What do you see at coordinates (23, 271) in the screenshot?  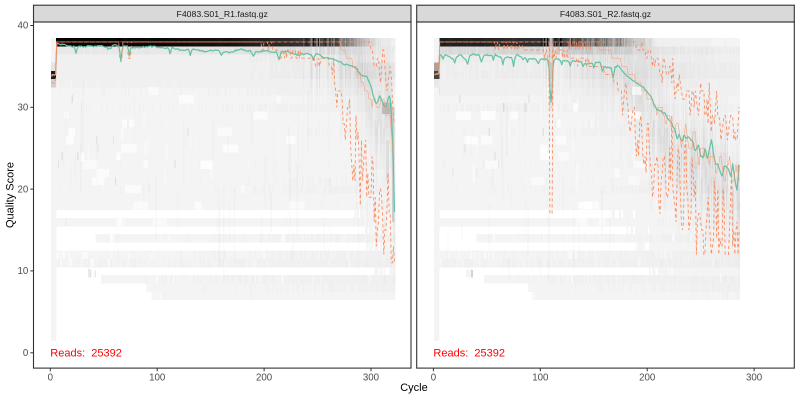 I see `svg-text: 10` at bounding box center [23, 271].